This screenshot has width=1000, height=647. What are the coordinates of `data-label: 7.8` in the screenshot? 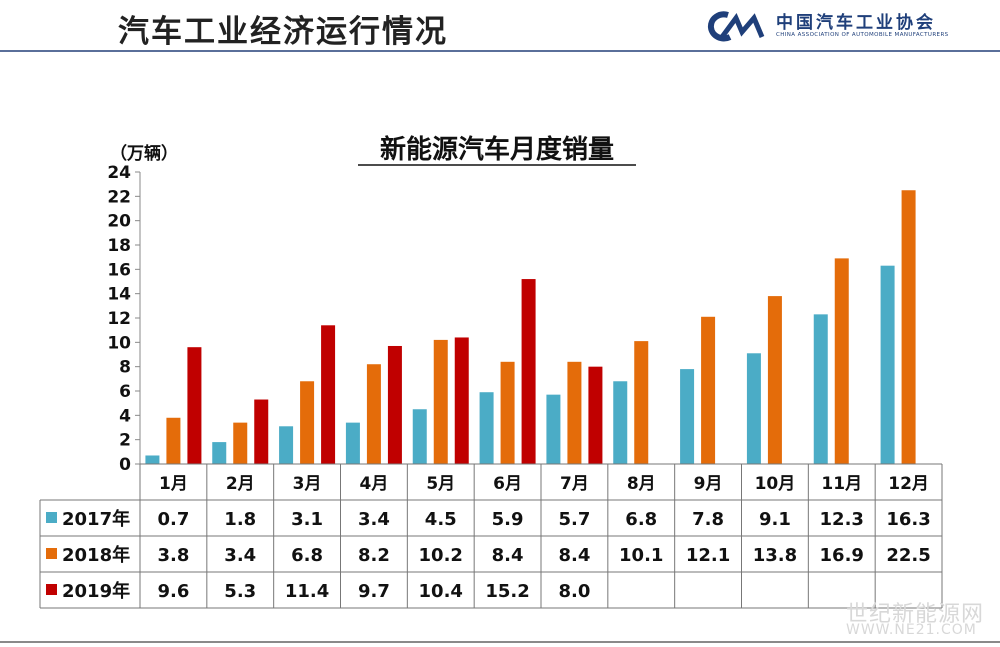 It's located at (708, 519).